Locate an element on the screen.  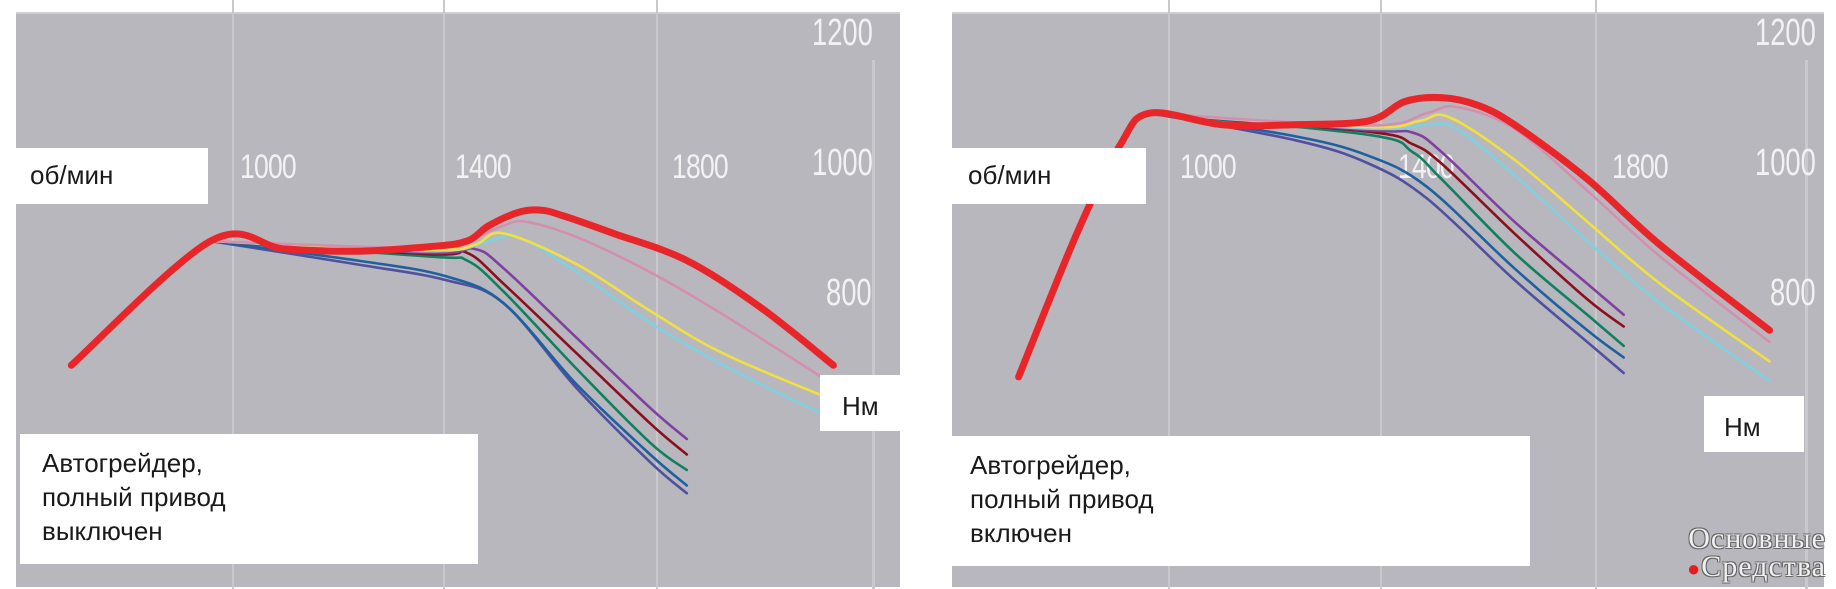
watermark-line: ●Средства is located at coordinates (1756, 566).